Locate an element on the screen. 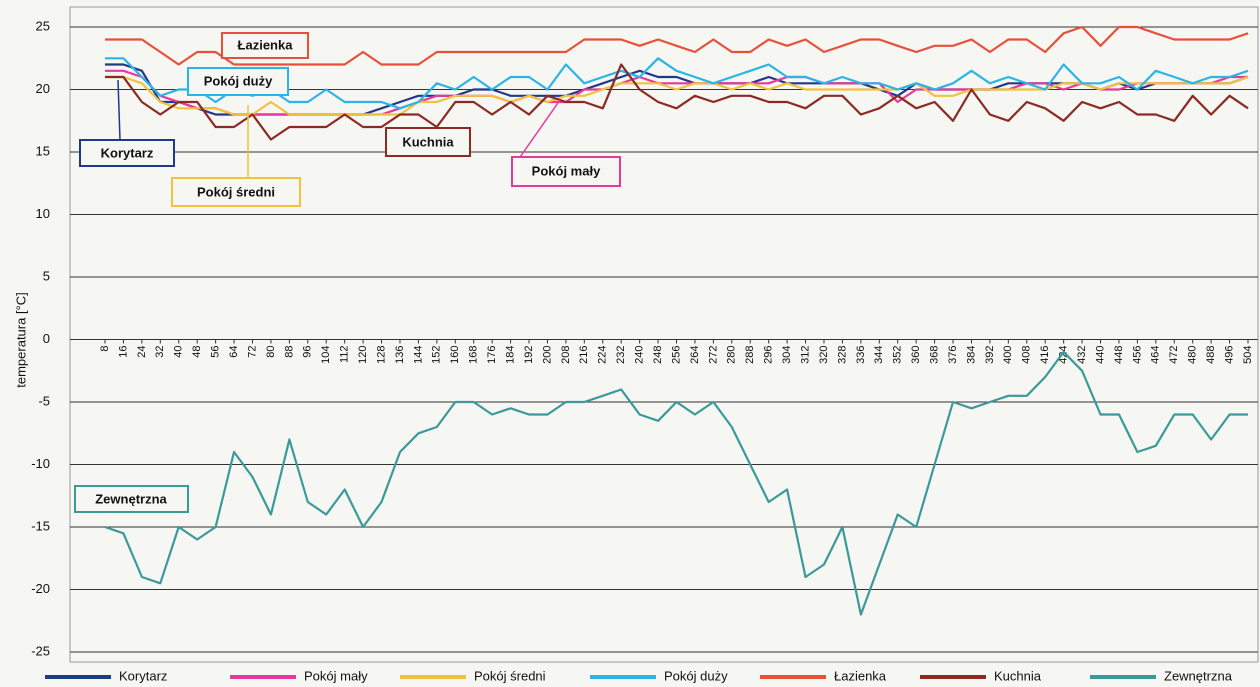 This screenshot has height=687, width=1260. x-tick-label: 400 is located at coordinates (1008, 354).